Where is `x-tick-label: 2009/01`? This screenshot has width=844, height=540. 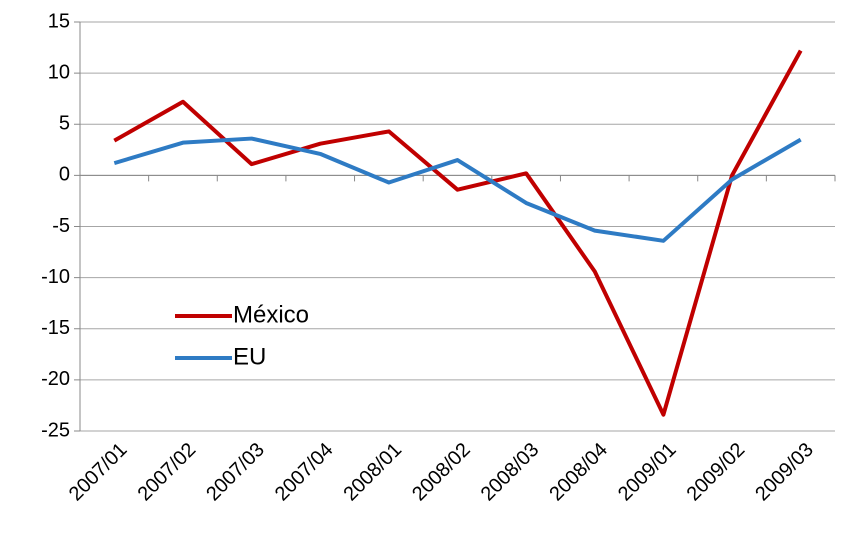 x-tick-label: 2009/01 is located at coordinates (647, 472).